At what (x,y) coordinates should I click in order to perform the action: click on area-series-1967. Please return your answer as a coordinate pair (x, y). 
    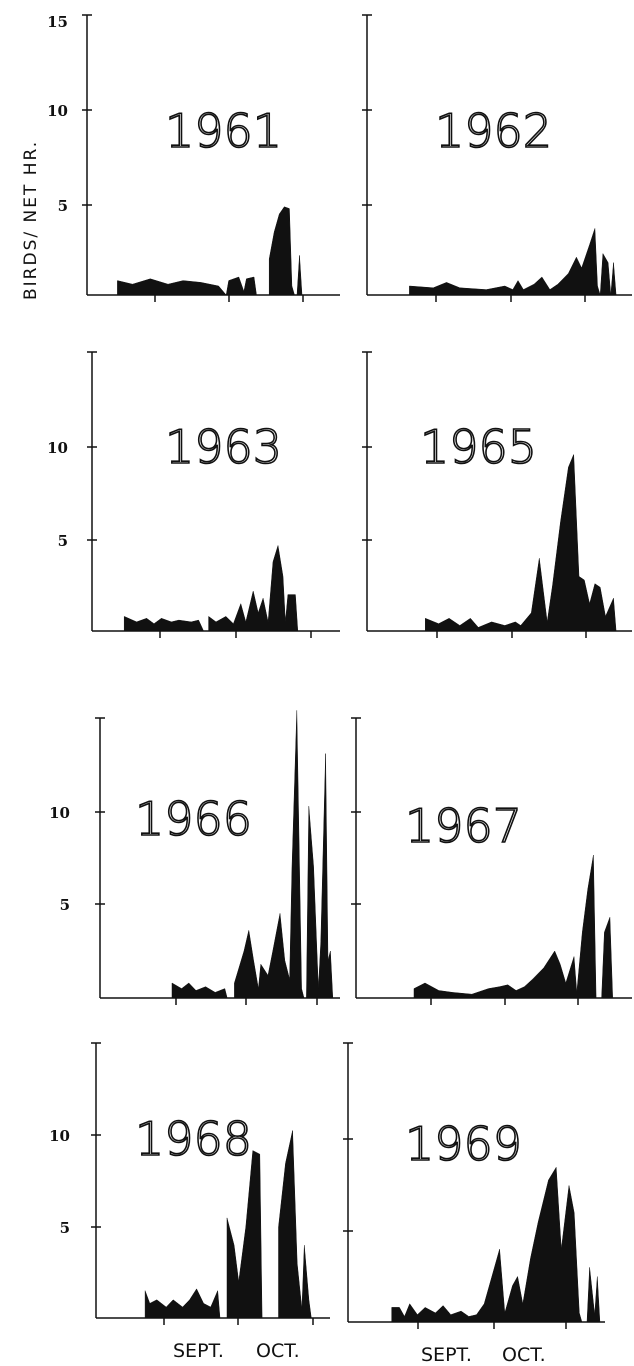
    Looking at the image, I should click on (513, 927).